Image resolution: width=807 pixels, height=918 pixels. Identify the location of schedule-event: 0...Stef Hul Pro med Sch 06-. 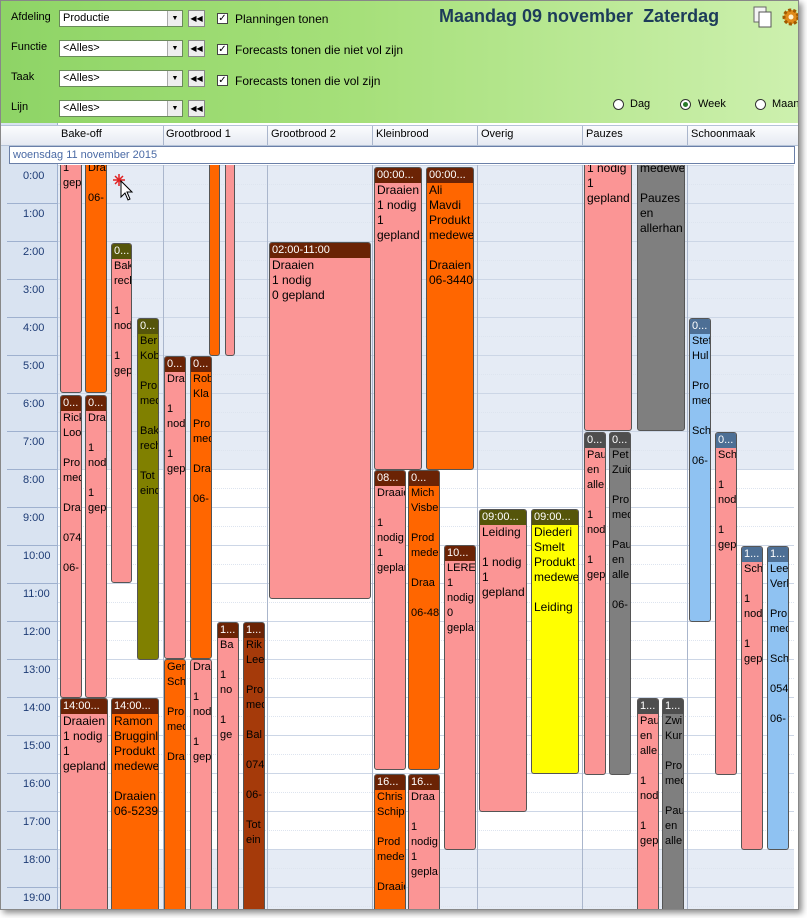
(700, 470).